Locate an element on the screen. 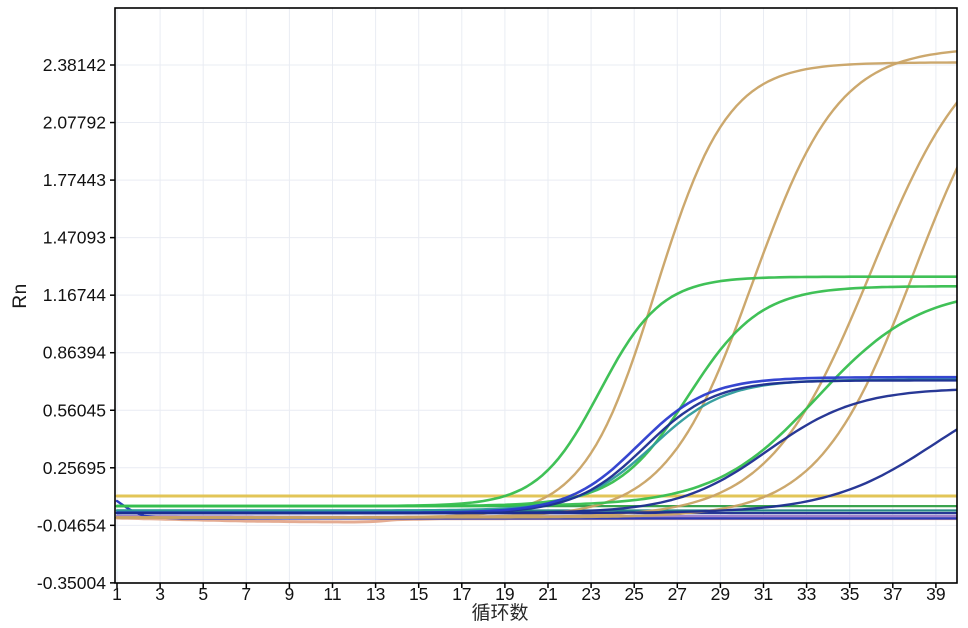 This screenshot has width=968, height=628. x-tick-label: 27 is located at coordinates (677, 594).